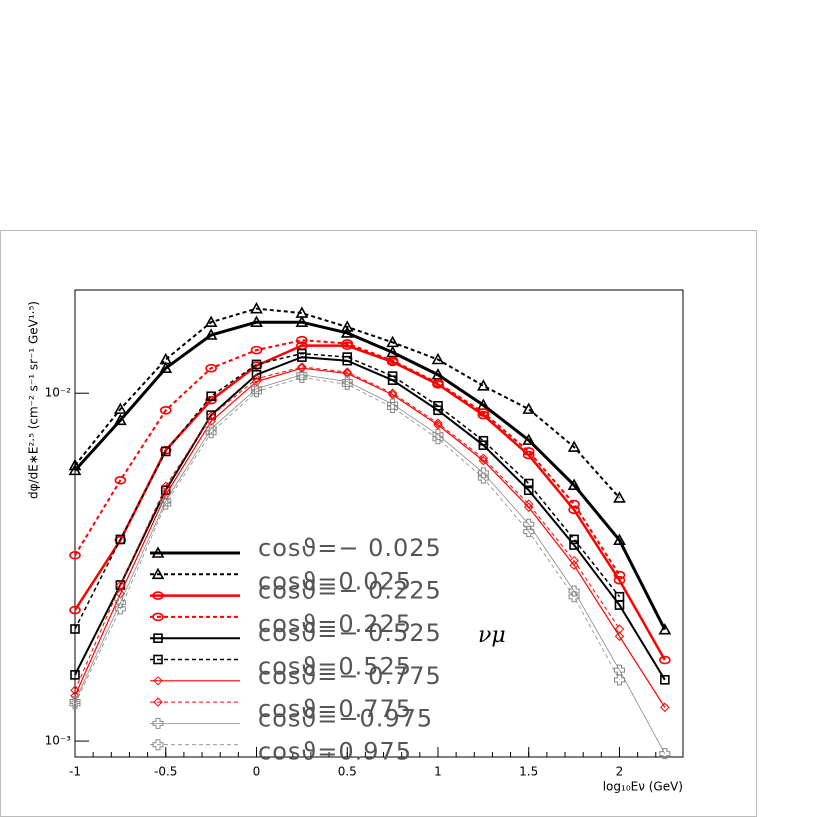 Image resolution: width=817 pixels, height=817 pixels. What do you see at coordinates (620, 772) in the screenshot?
I see `x-tick-label: 2` at bounding box center [620, 772].